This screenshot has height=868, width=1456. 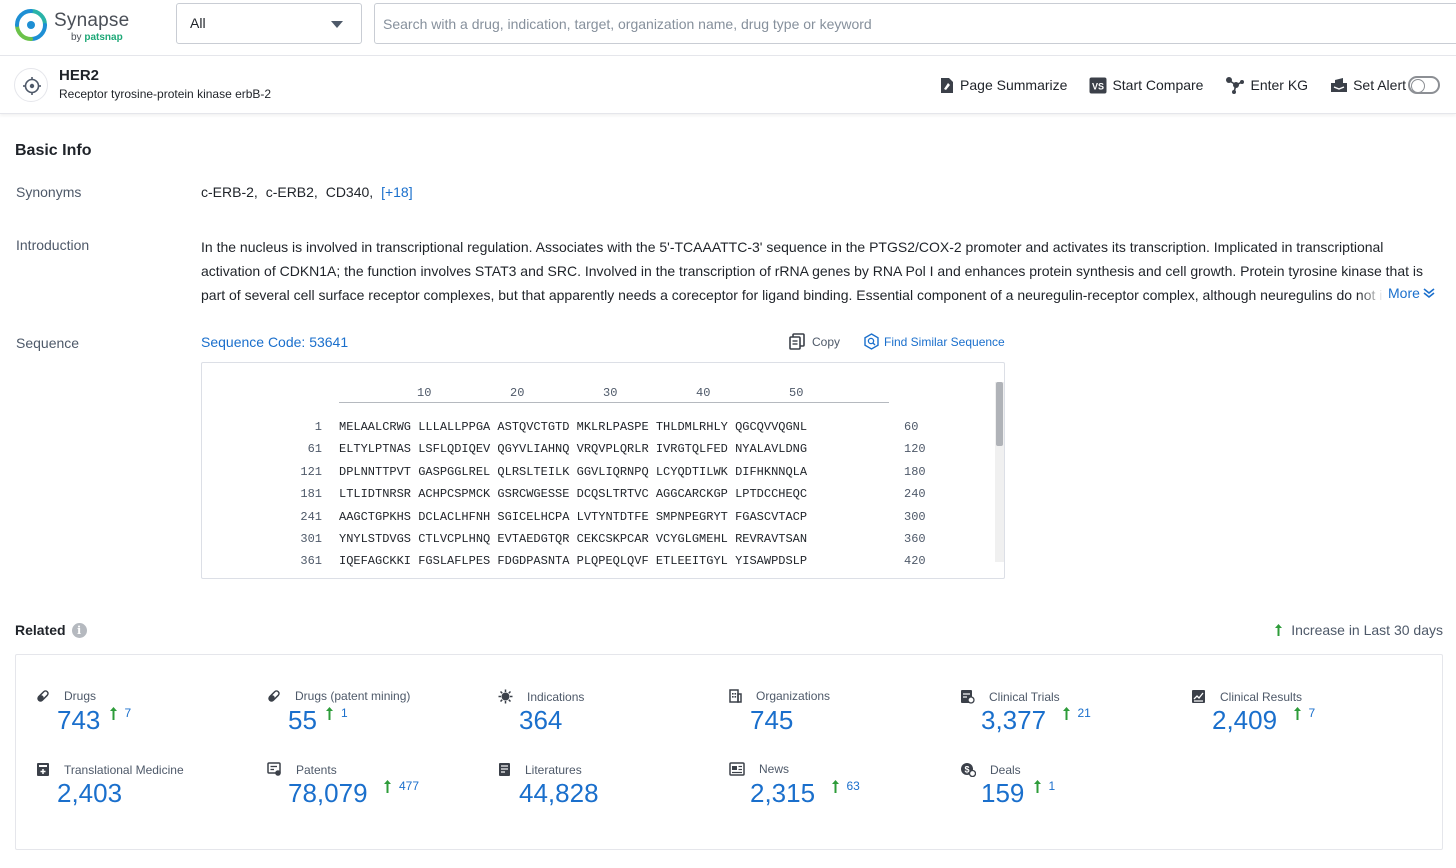 I want to click on related-stat-label: Drugs, so click(x=66, y=696).